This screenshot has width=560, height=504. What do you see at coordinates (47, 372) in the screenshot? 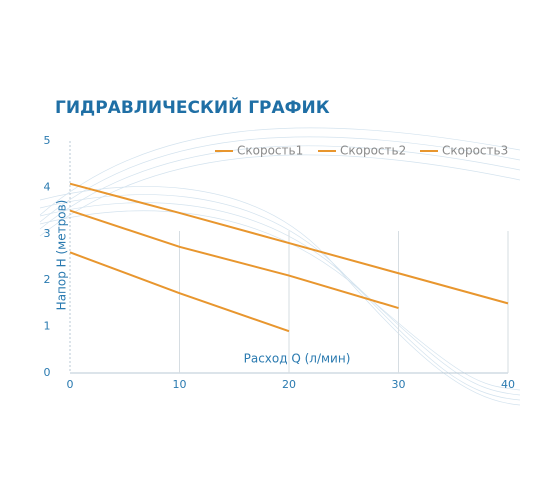
I see `y-tick-label: 0` at bounding box center [47, 372].